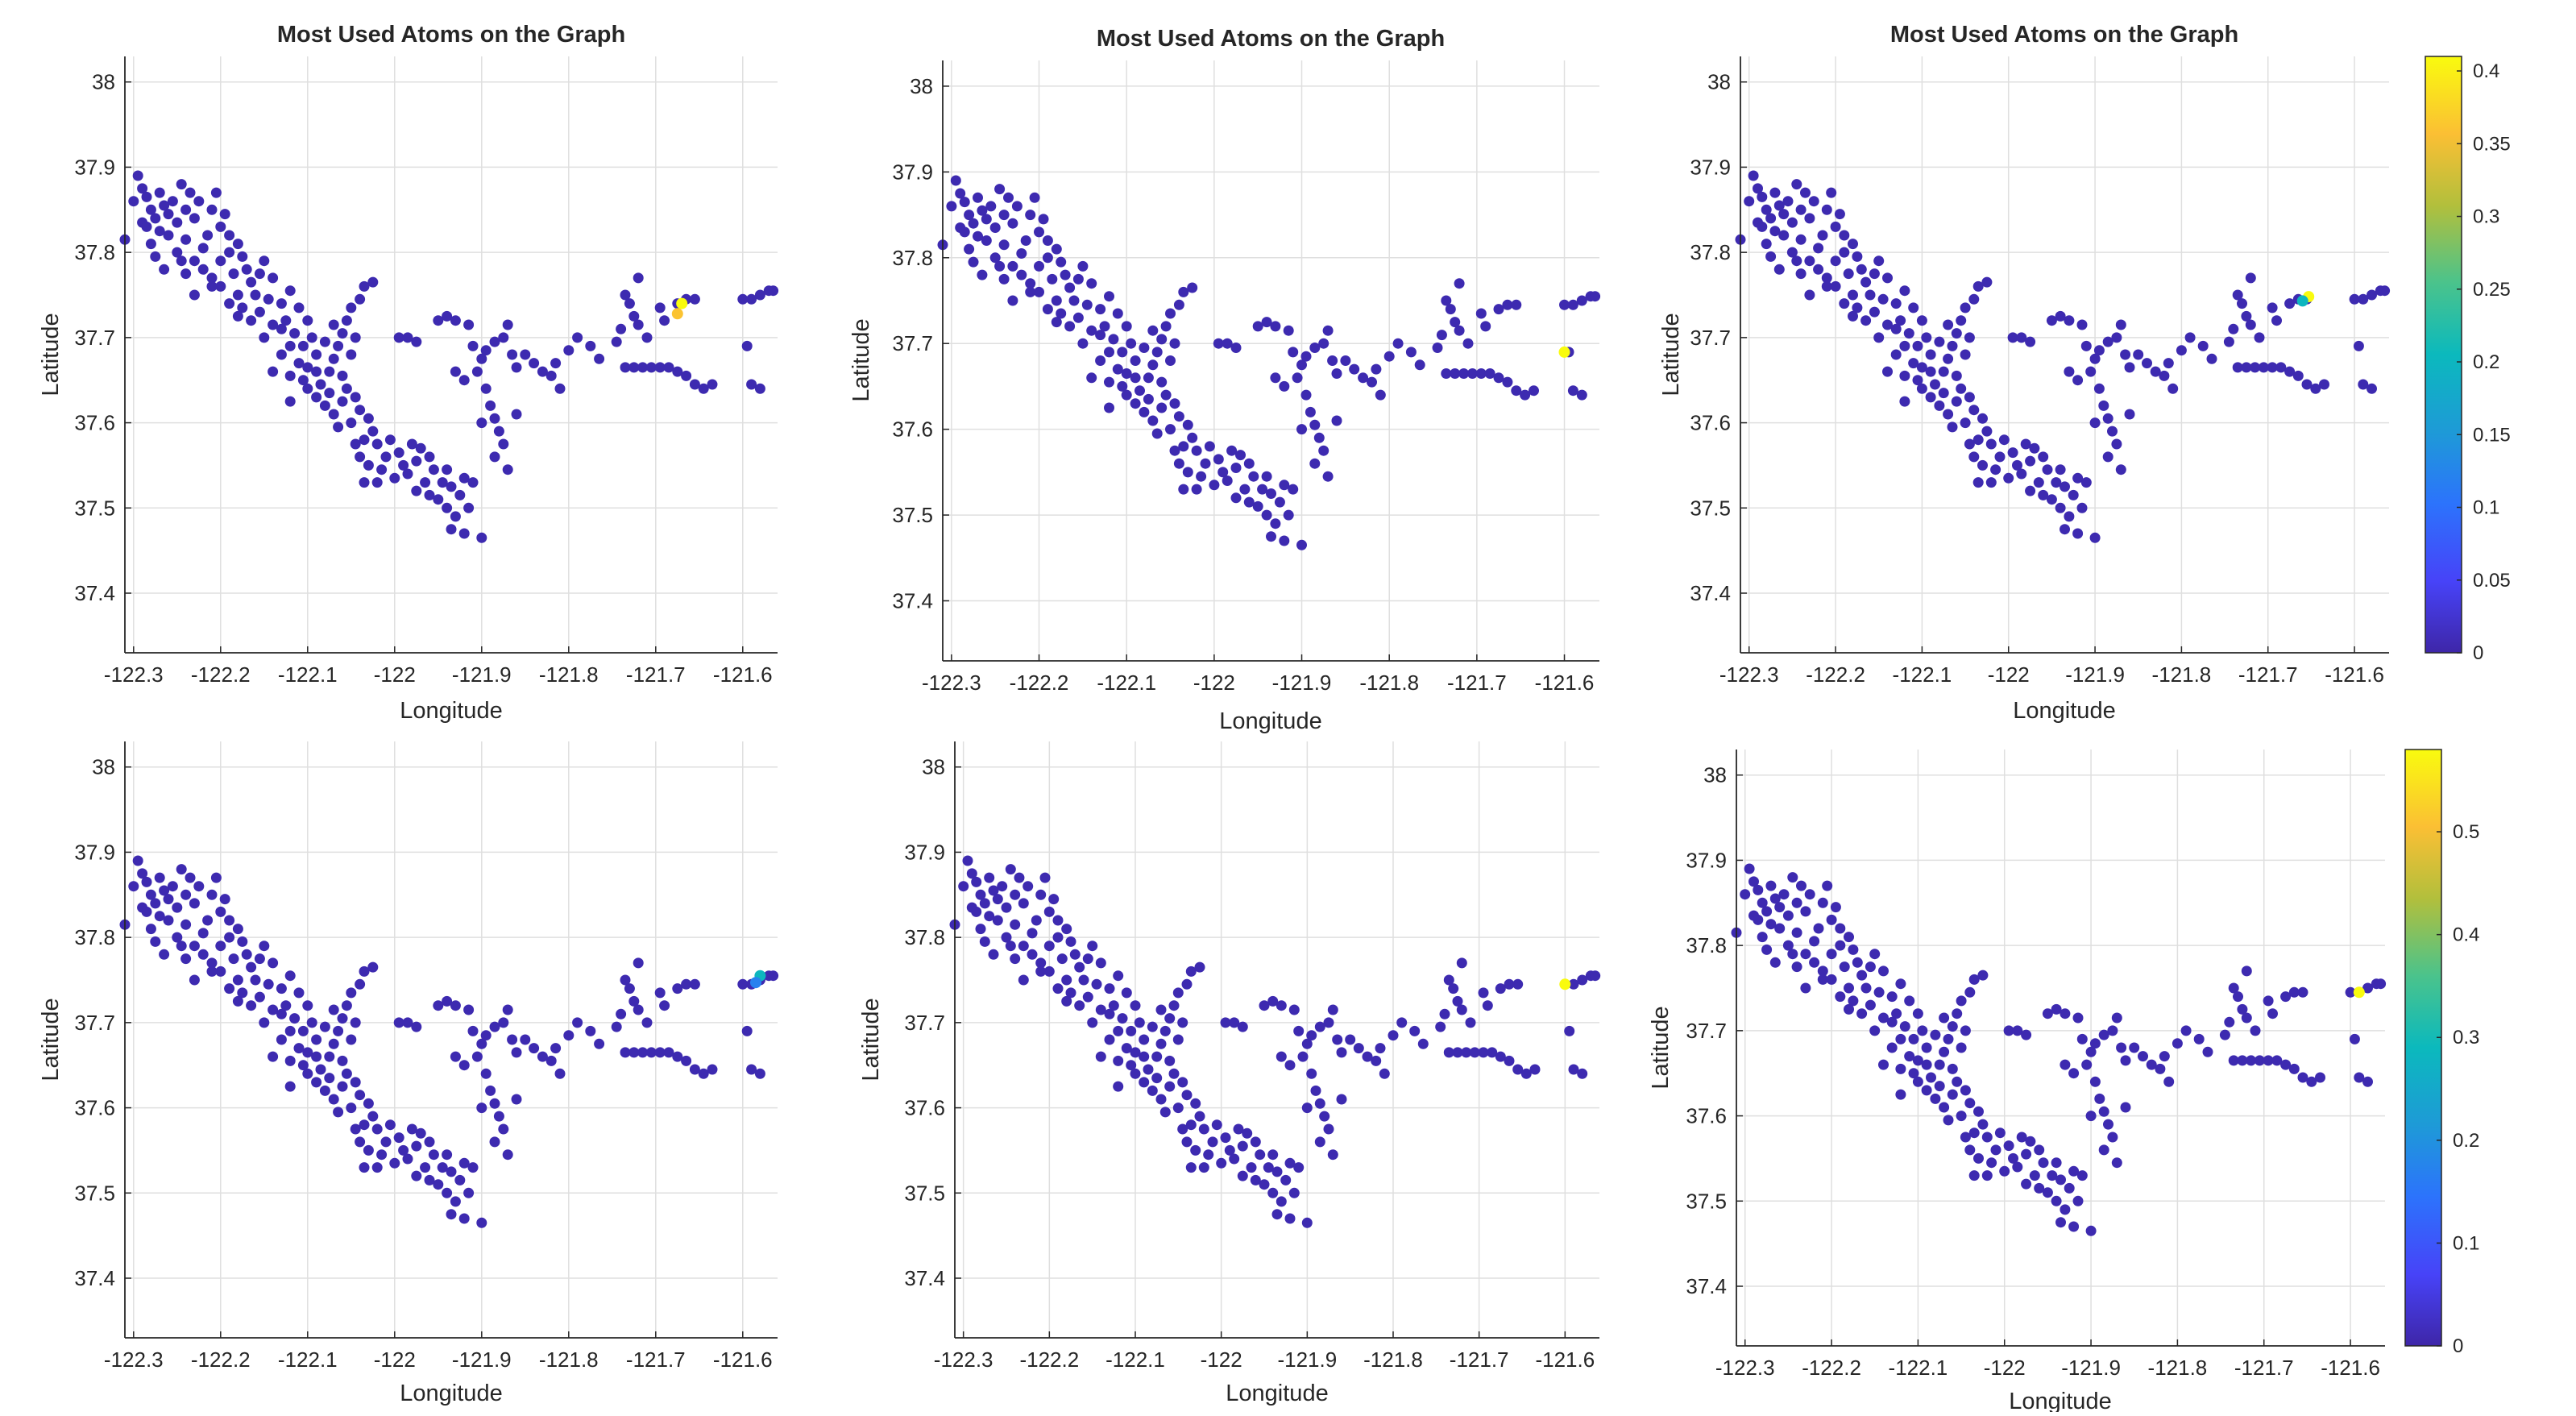 Image resolution: width=2576 pixels, height=1416 pixels. I want to click on subplot-1-ytick-label: 37.8, so click(94, 252).